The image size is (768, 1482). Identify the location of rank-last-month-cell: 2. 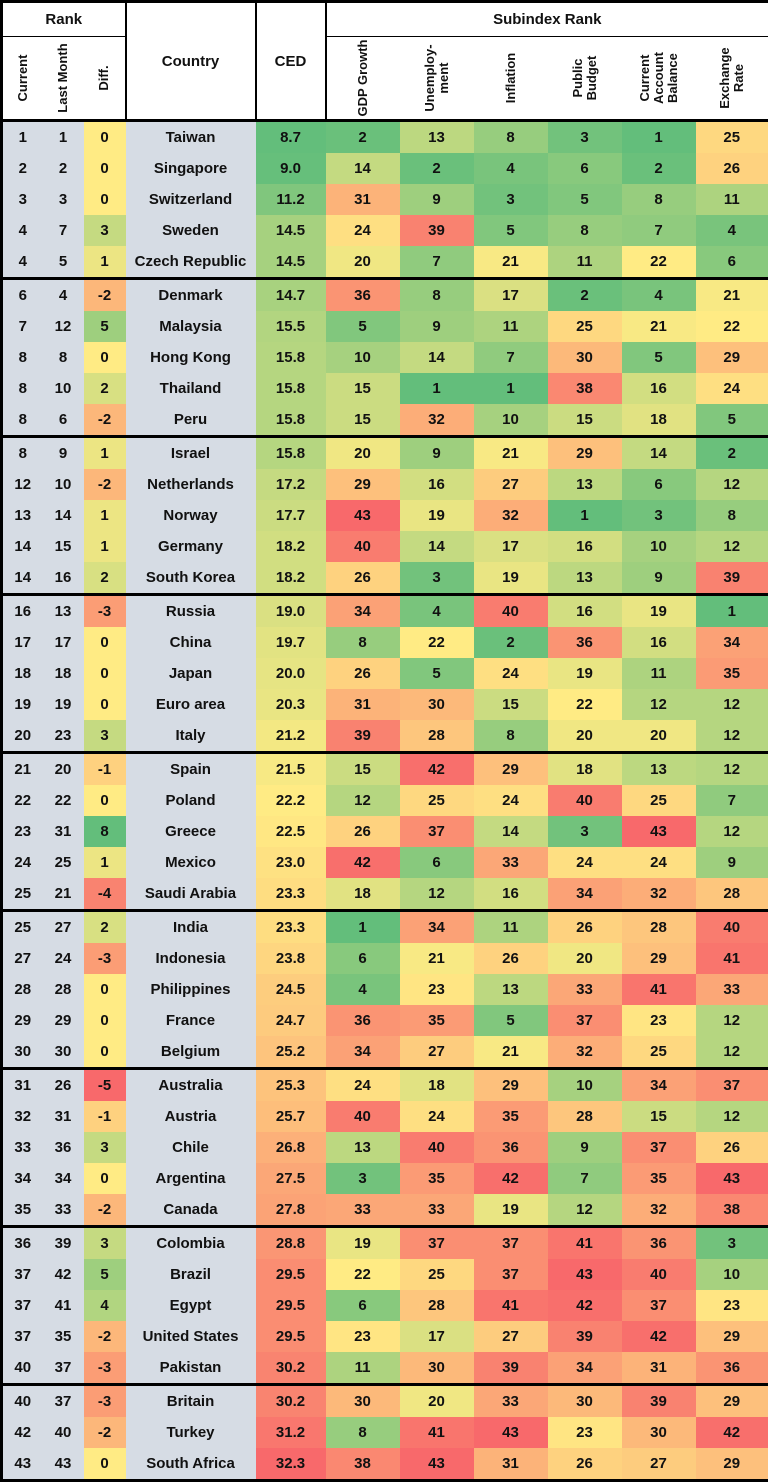
(63, 168).